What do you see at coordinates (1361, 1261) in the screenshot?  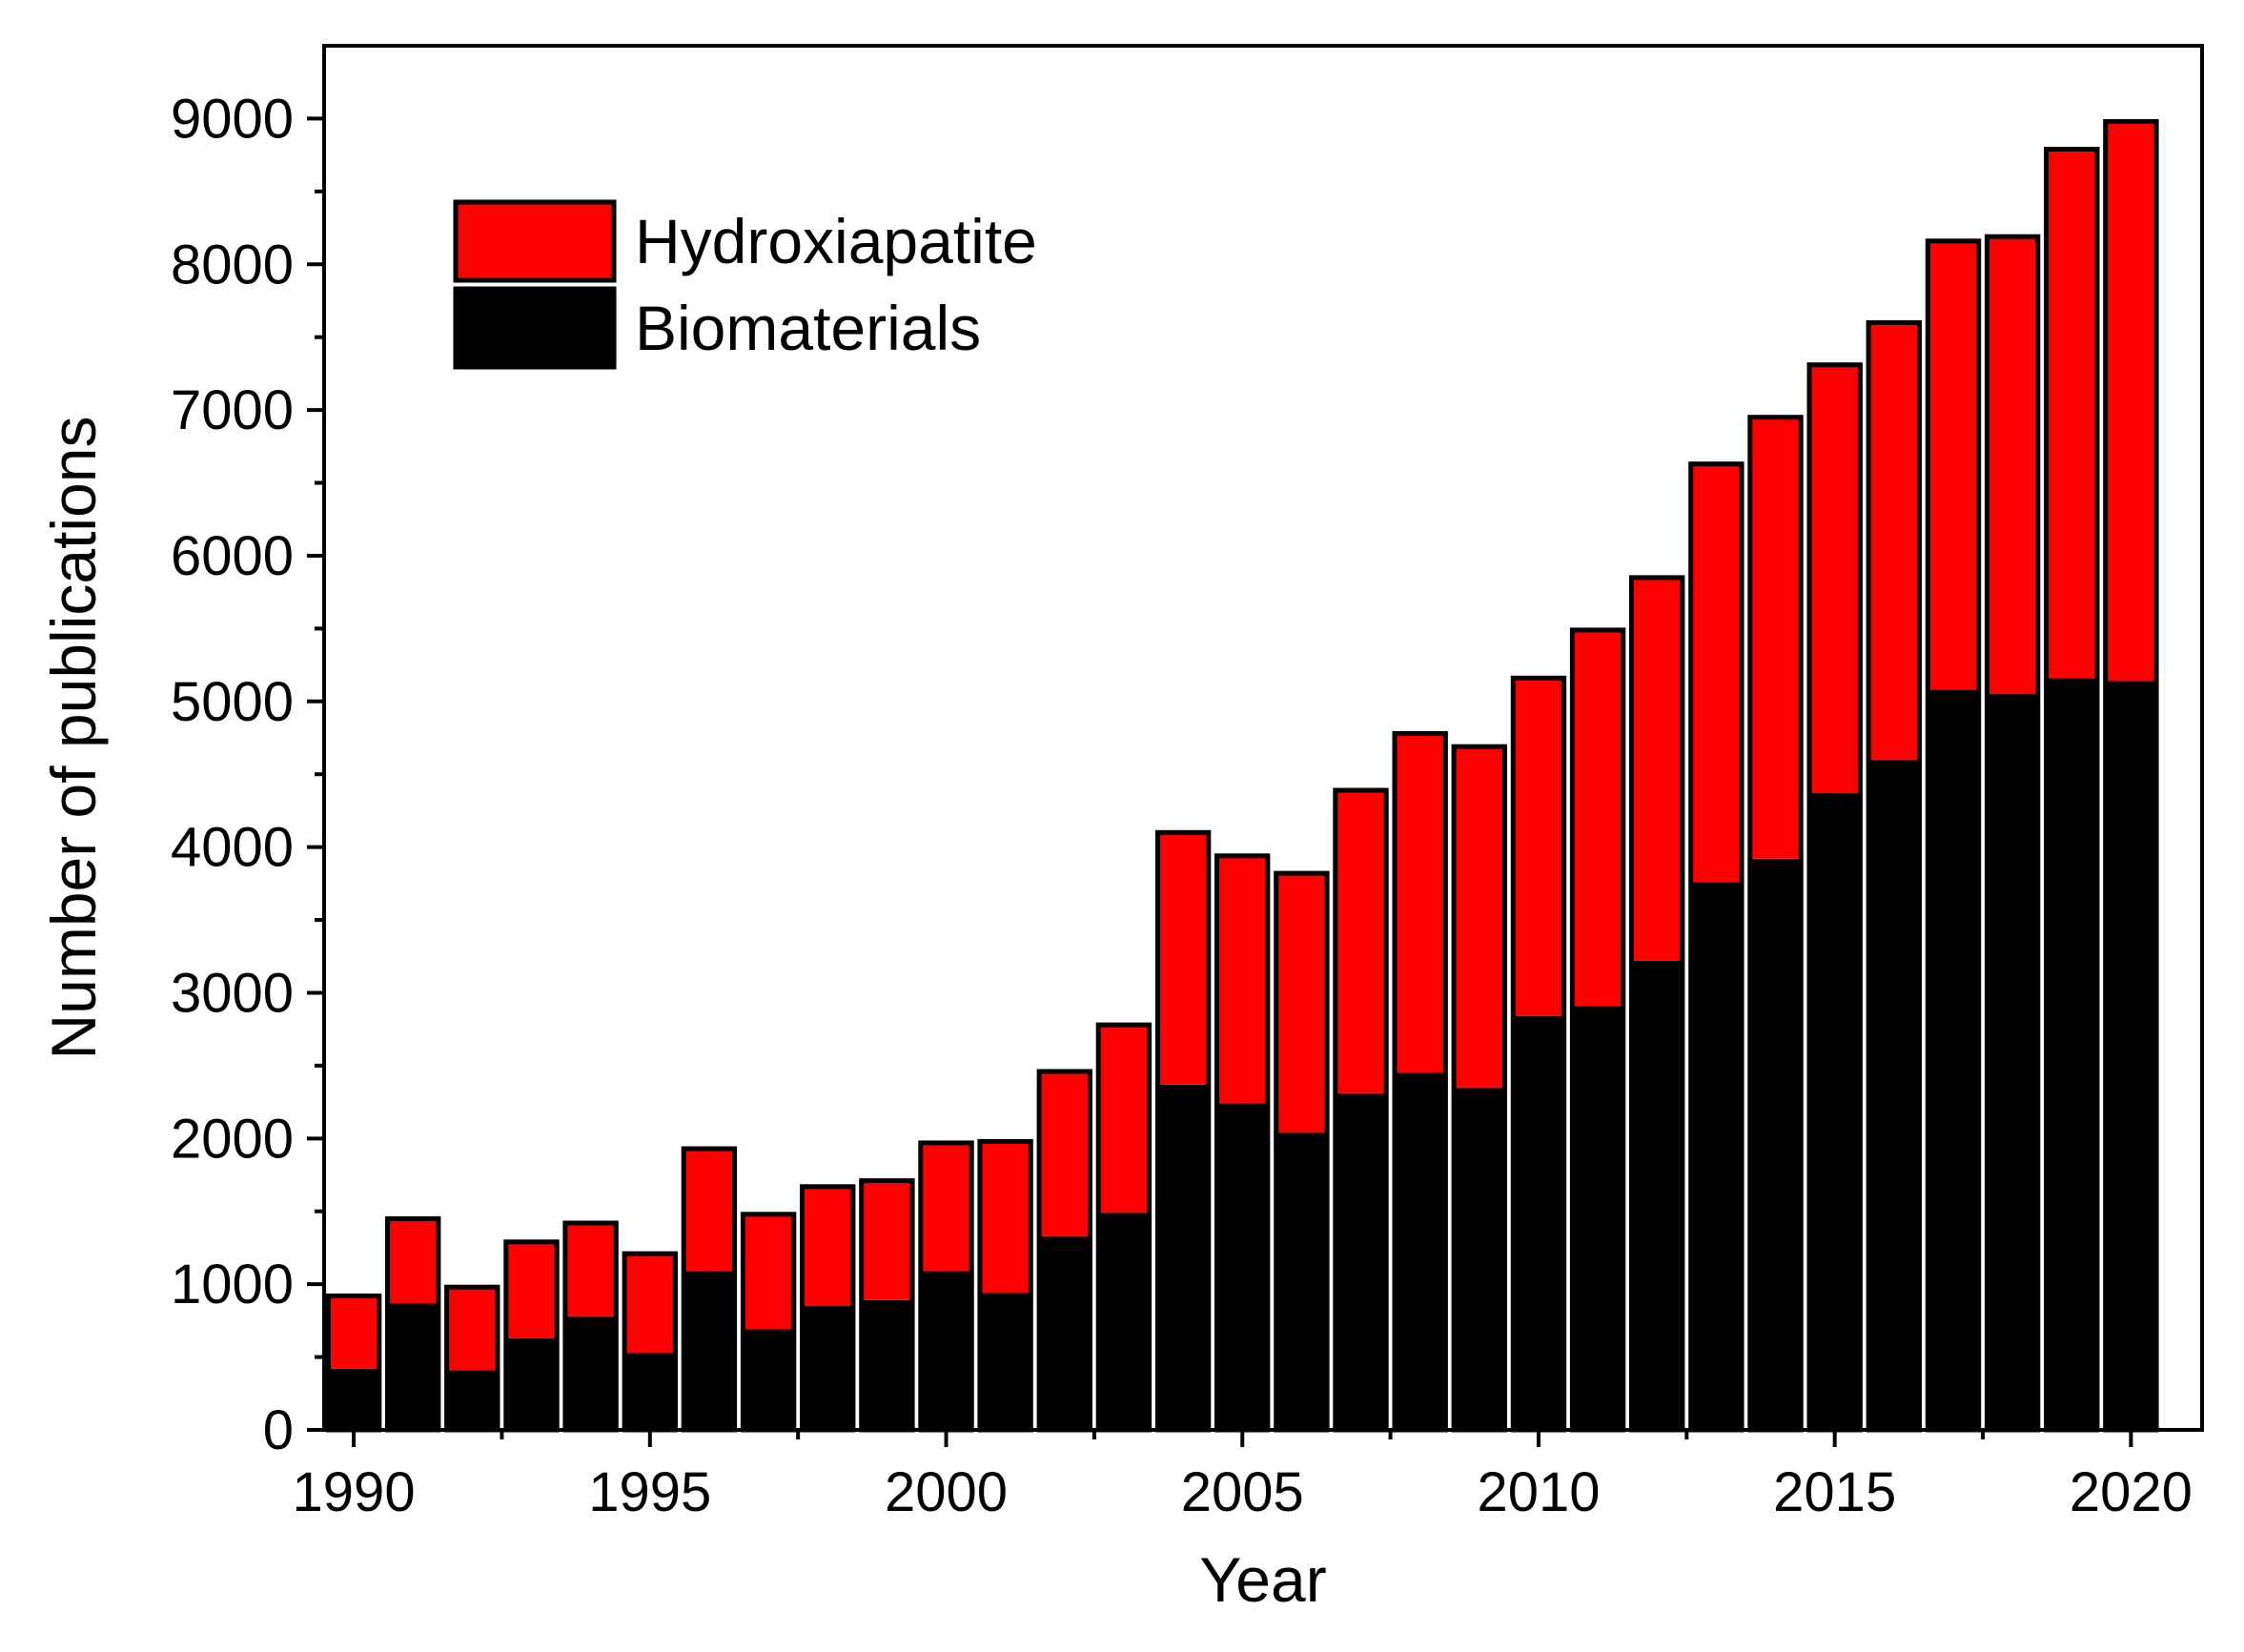 I see `bar-biomaterials-2007` at bounding box center [1361, 1261].